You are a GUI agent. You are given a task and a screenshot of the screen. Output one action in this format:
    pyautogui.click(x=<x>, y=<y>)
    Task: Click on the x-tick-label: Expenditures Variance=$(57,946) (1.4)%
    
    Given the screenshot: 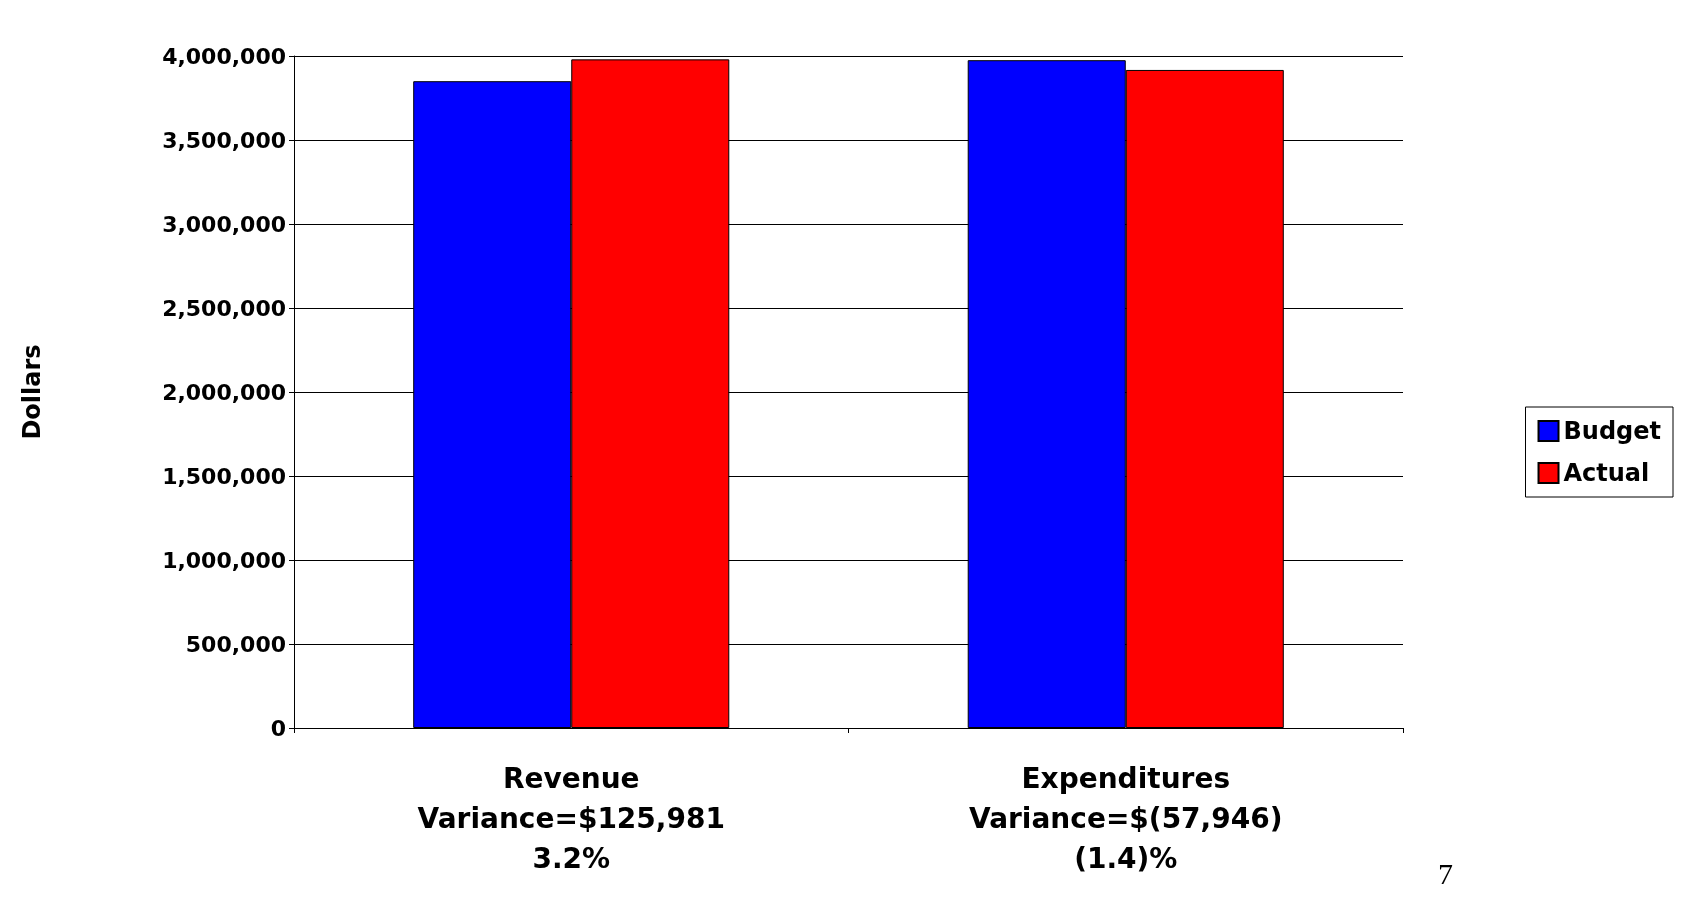 What is the action you would take?
    pyautogui.click(x=1126, y=818)
    